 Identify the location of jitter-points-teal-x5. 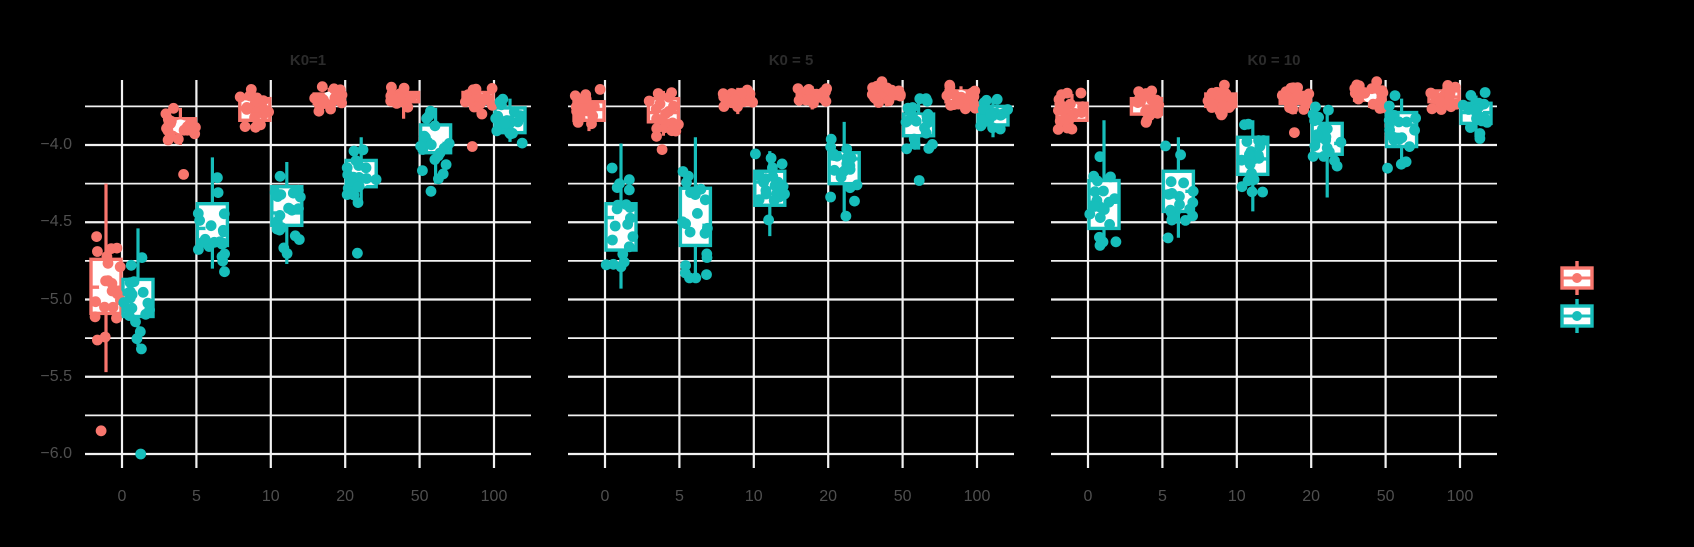
(695, 225).